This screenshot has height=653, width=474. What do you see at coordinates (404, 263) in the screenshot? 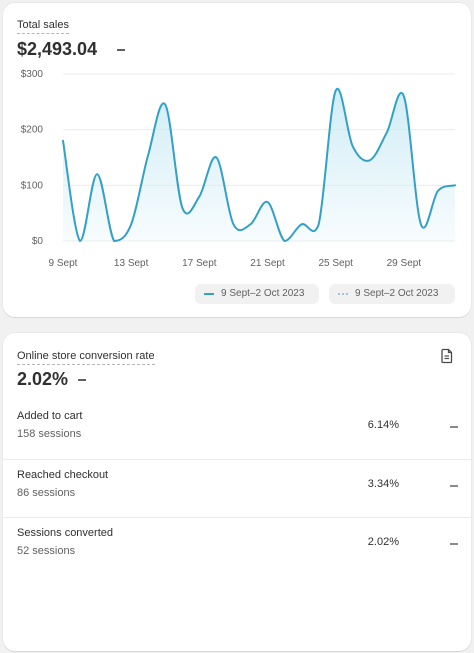
I see `x-tick-label: 29 Sept` at bounding box center [404, 263].